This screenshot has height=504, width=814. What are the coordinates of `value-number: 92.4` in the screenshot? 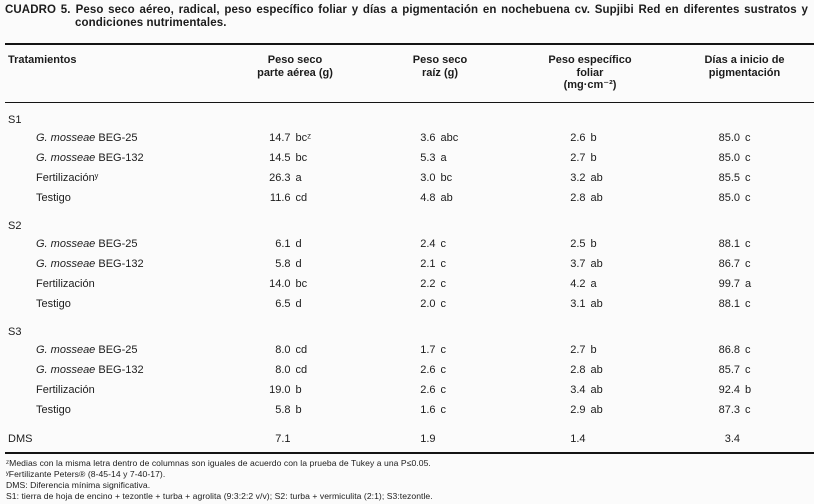 It's located at (729, 389).